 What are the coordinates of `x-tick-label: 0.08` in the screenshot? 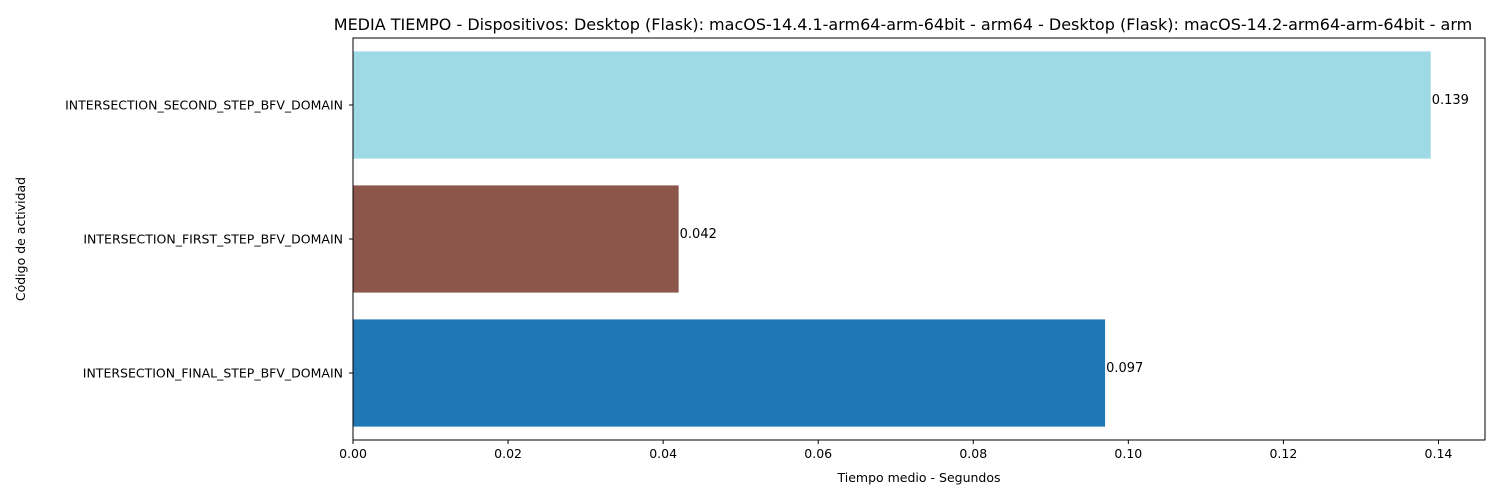 It's located at (973, 453).